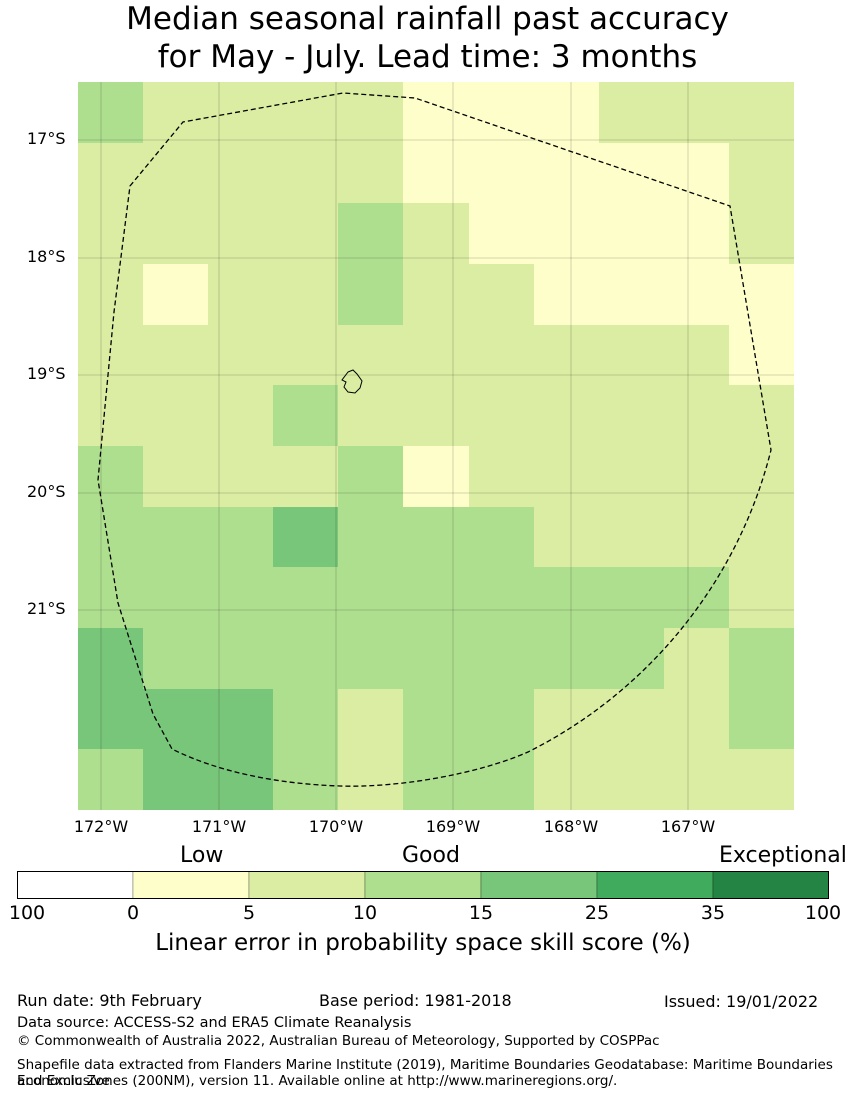  Describe the element at coordinates (761, 537) in the screenshot. I see `grid-cell-r7-c10` at that location.